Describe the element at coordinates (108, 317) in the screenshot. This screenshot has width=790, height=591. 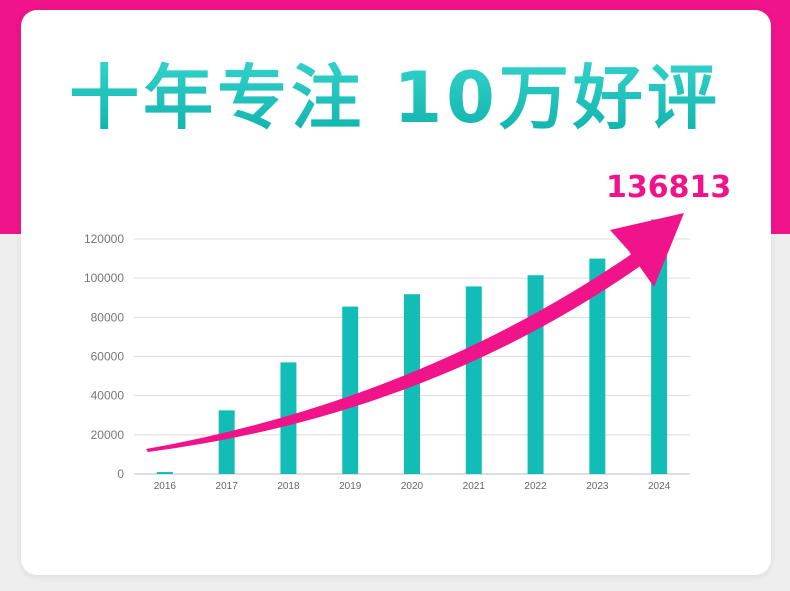
I see `y-tick-label: 80000` at that location.